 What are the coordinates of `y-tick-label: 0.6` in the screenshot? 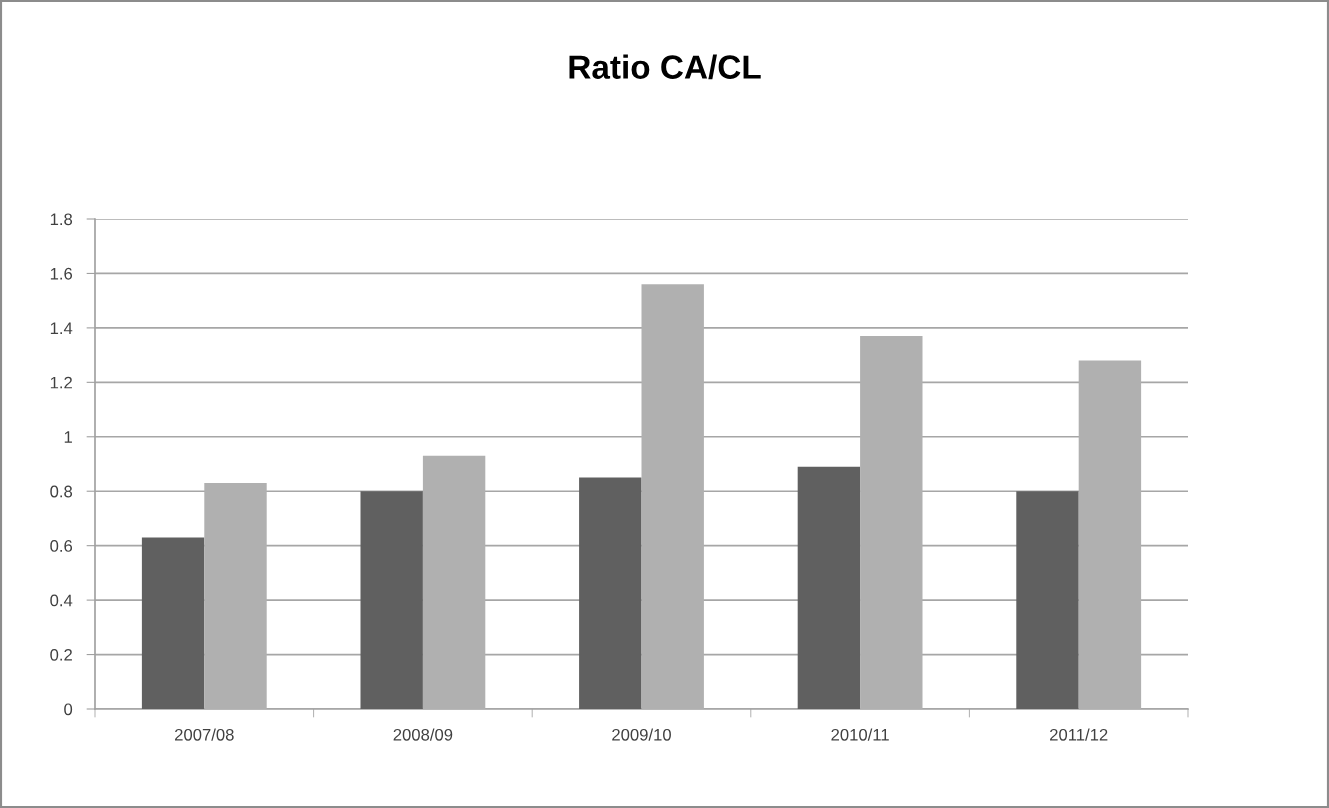 It's located at (61, 546).